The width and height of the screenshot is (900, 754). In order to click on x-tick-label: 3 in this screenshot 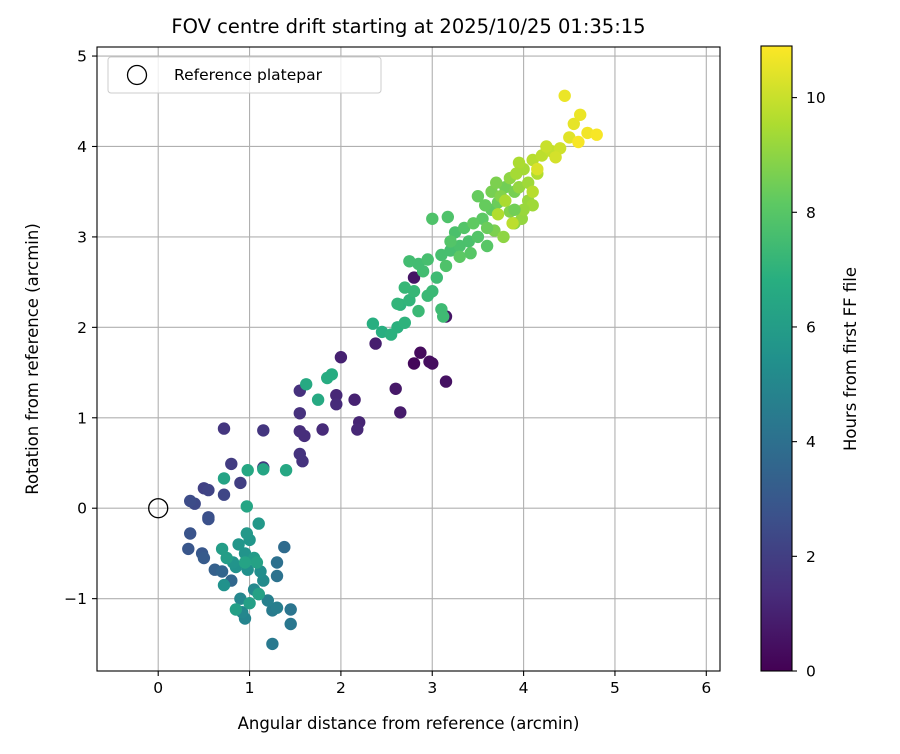, I will do `click(432, 688)`.